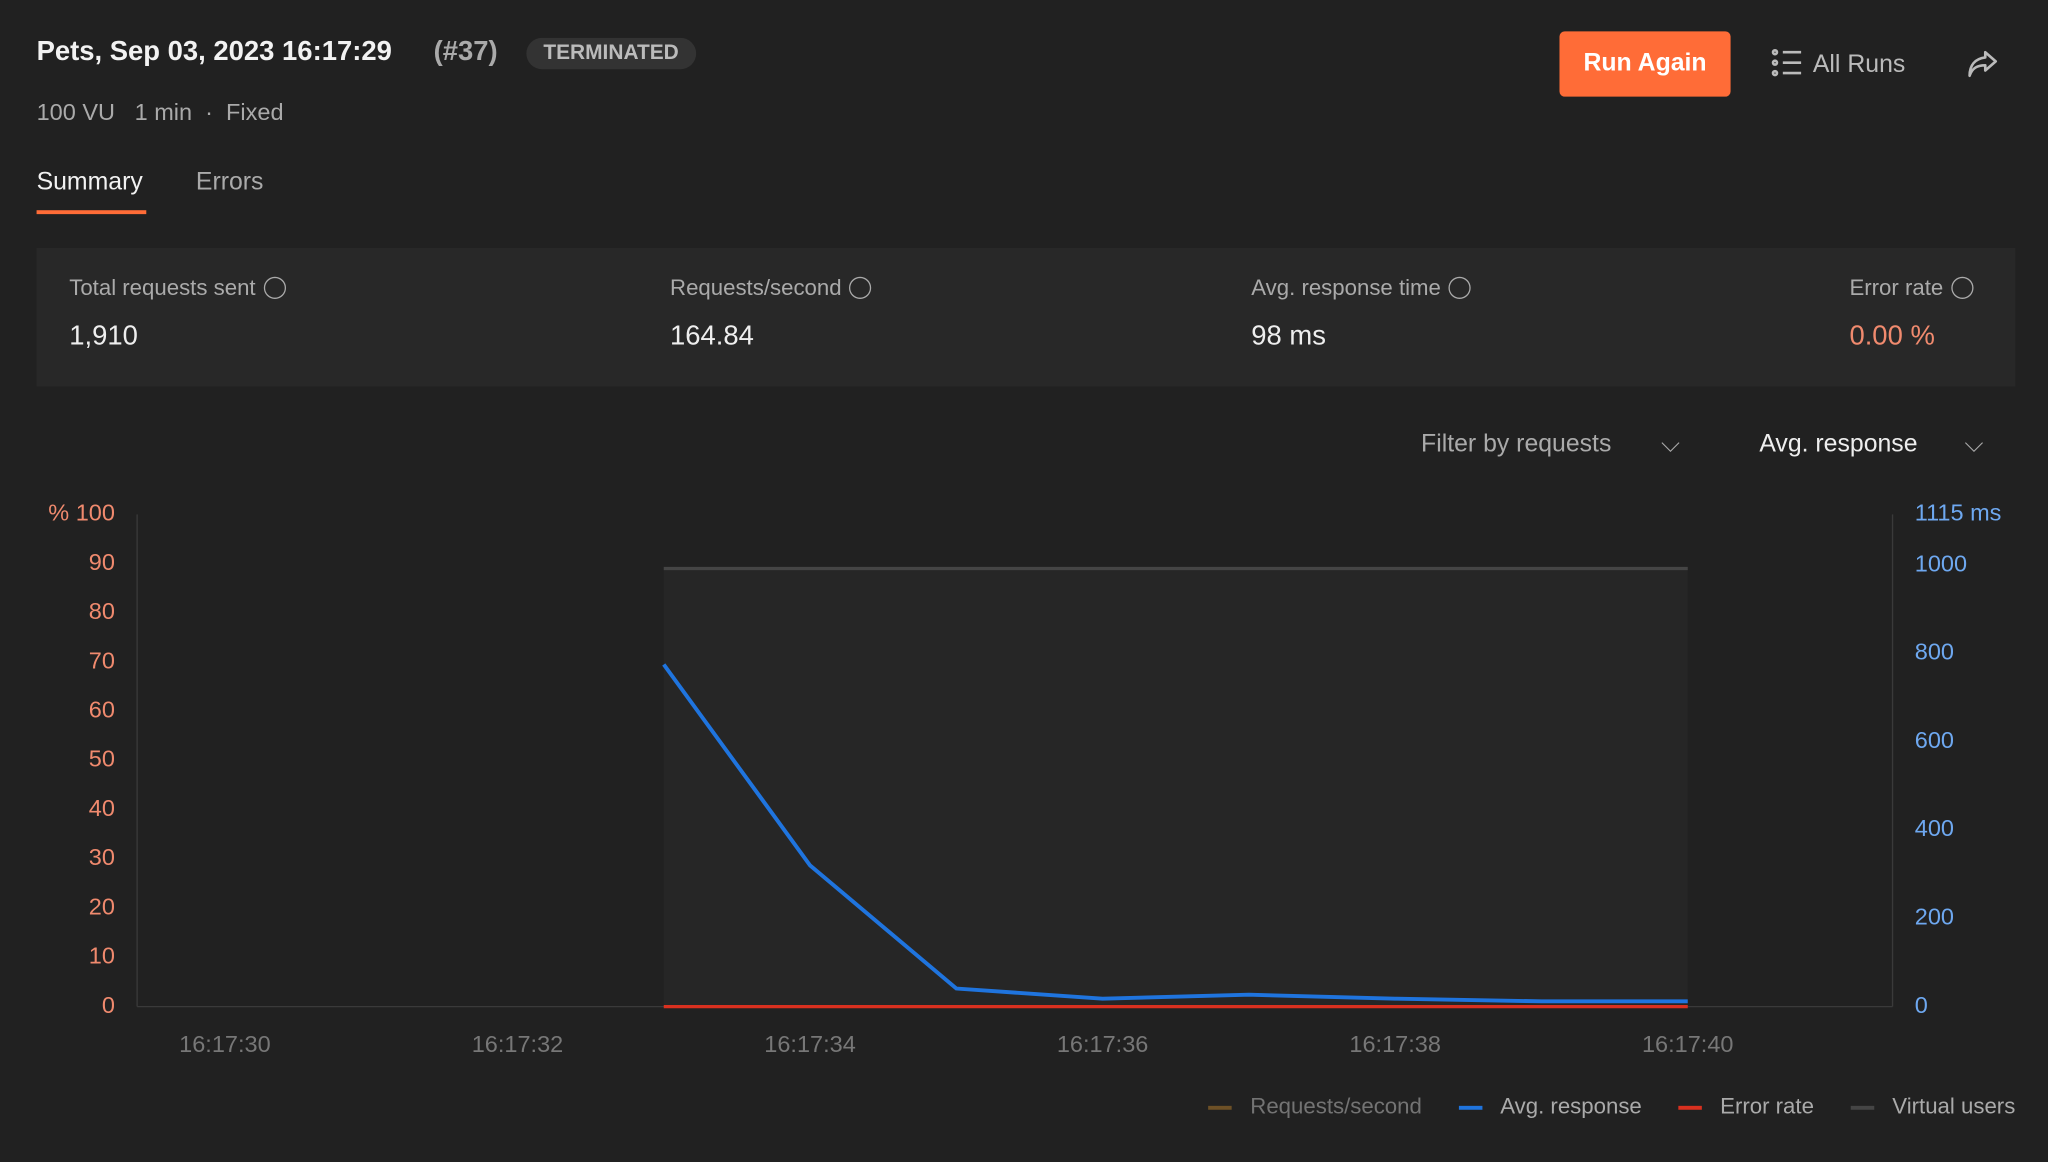  Describe the element at coordinates (103, 336) in the screenshot. I see `stat-value: 1,910` at that location.